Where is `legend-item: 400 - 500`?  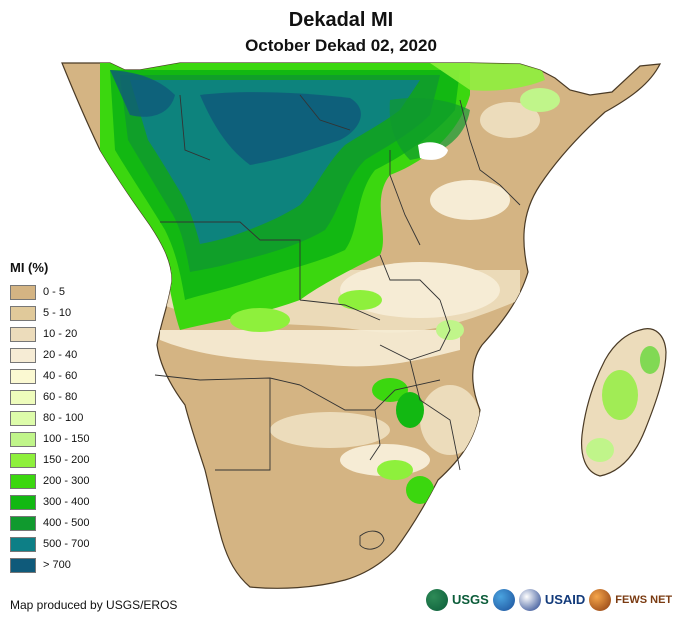
legend-item: 400 - 500 is located at coordinates (75, 523).